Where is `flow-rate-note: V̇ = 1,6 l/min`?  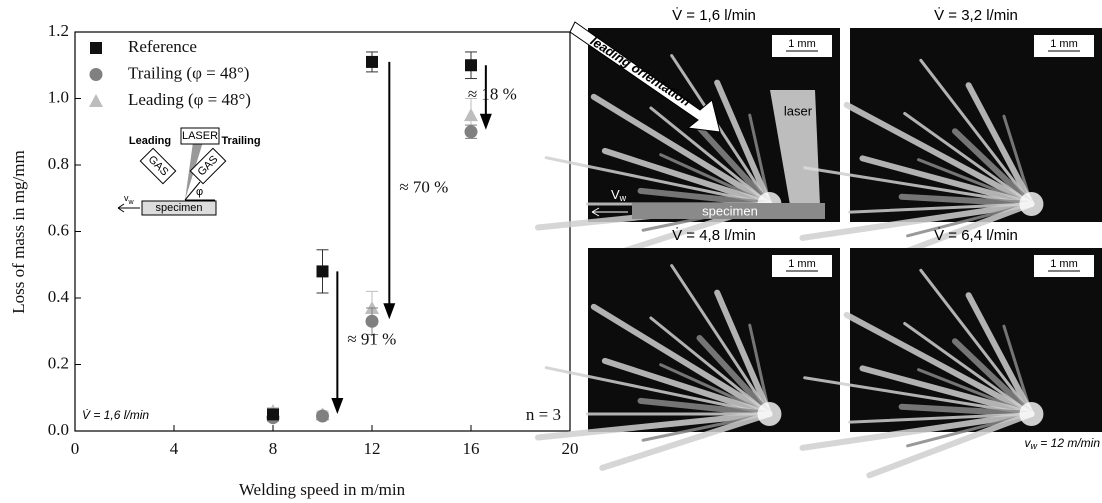
flow-rate-note: V̇ = 1,6 l/min is located at coordinates (115, 415).